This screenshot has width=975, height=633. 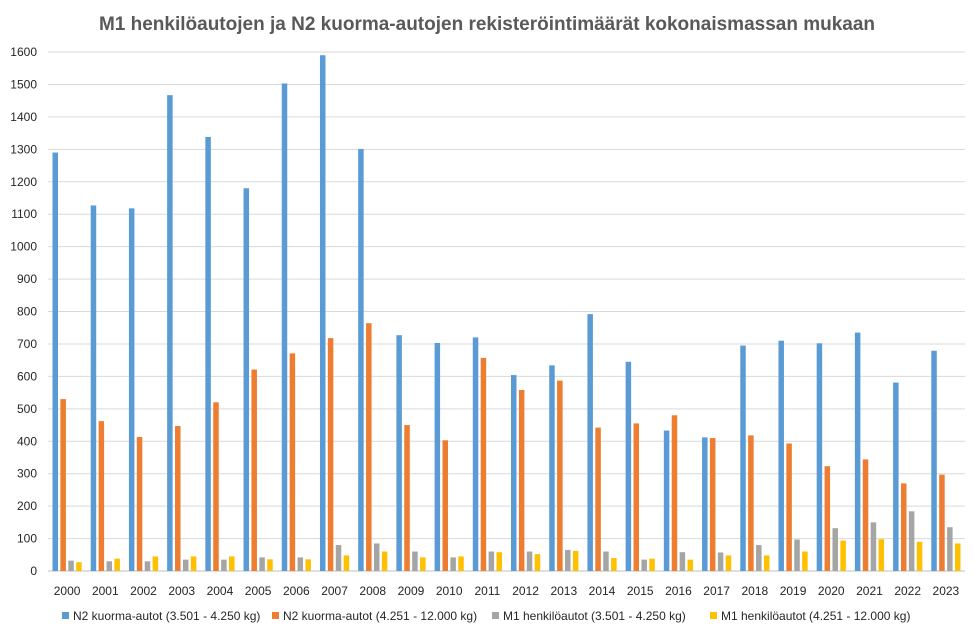 I want to click on legend-label: M1 henkilöautot (4.251 - 12.000 kg), so click(x=815, y=616).